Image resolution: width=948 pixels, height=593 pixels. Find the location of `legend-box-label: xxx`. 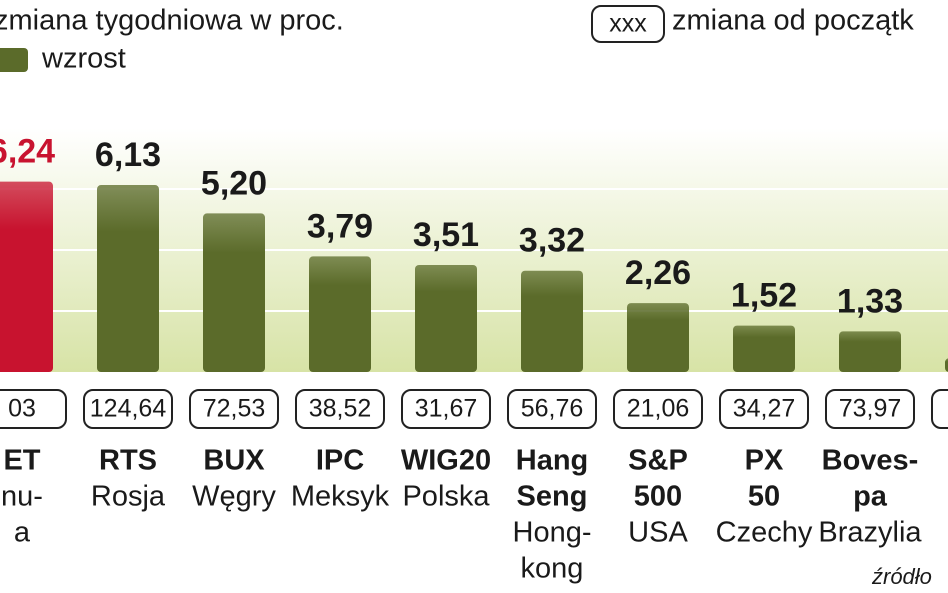

legend-box-label: xxx is located at coordinates (628, 24).